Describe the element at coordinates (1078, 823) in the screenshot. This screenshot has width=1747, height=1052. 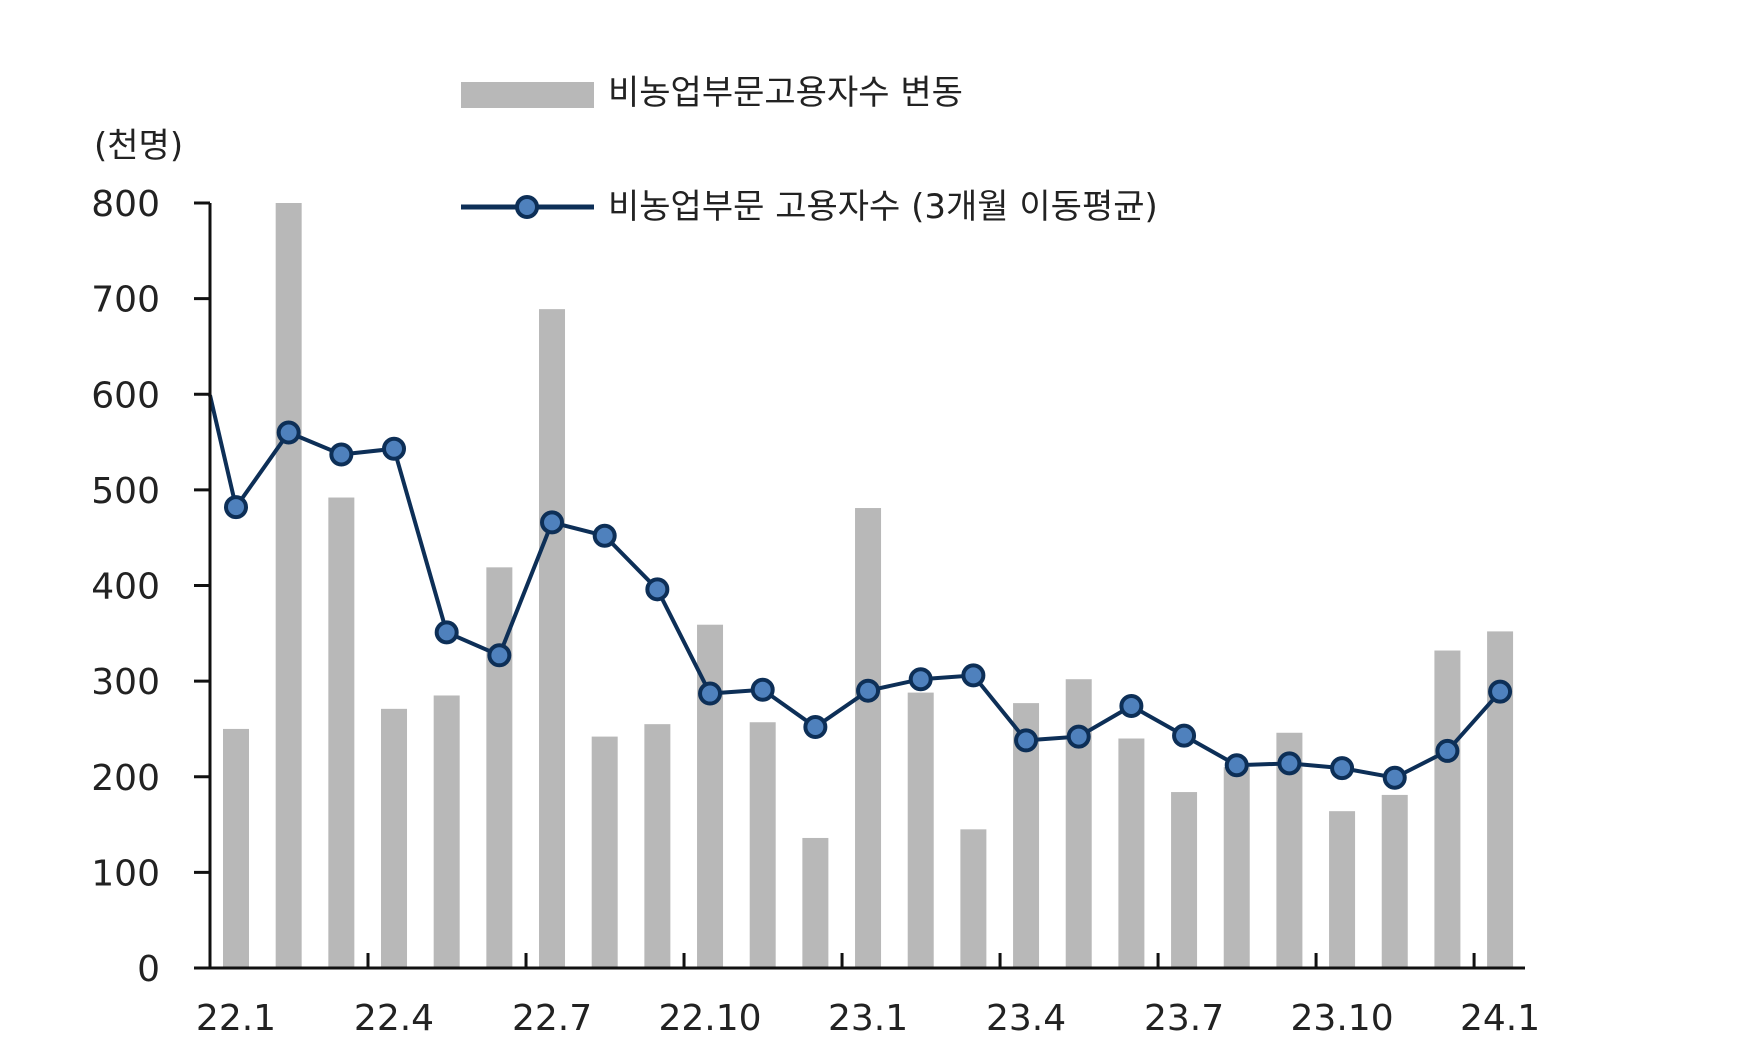
I see `bar-23.5` at that location.